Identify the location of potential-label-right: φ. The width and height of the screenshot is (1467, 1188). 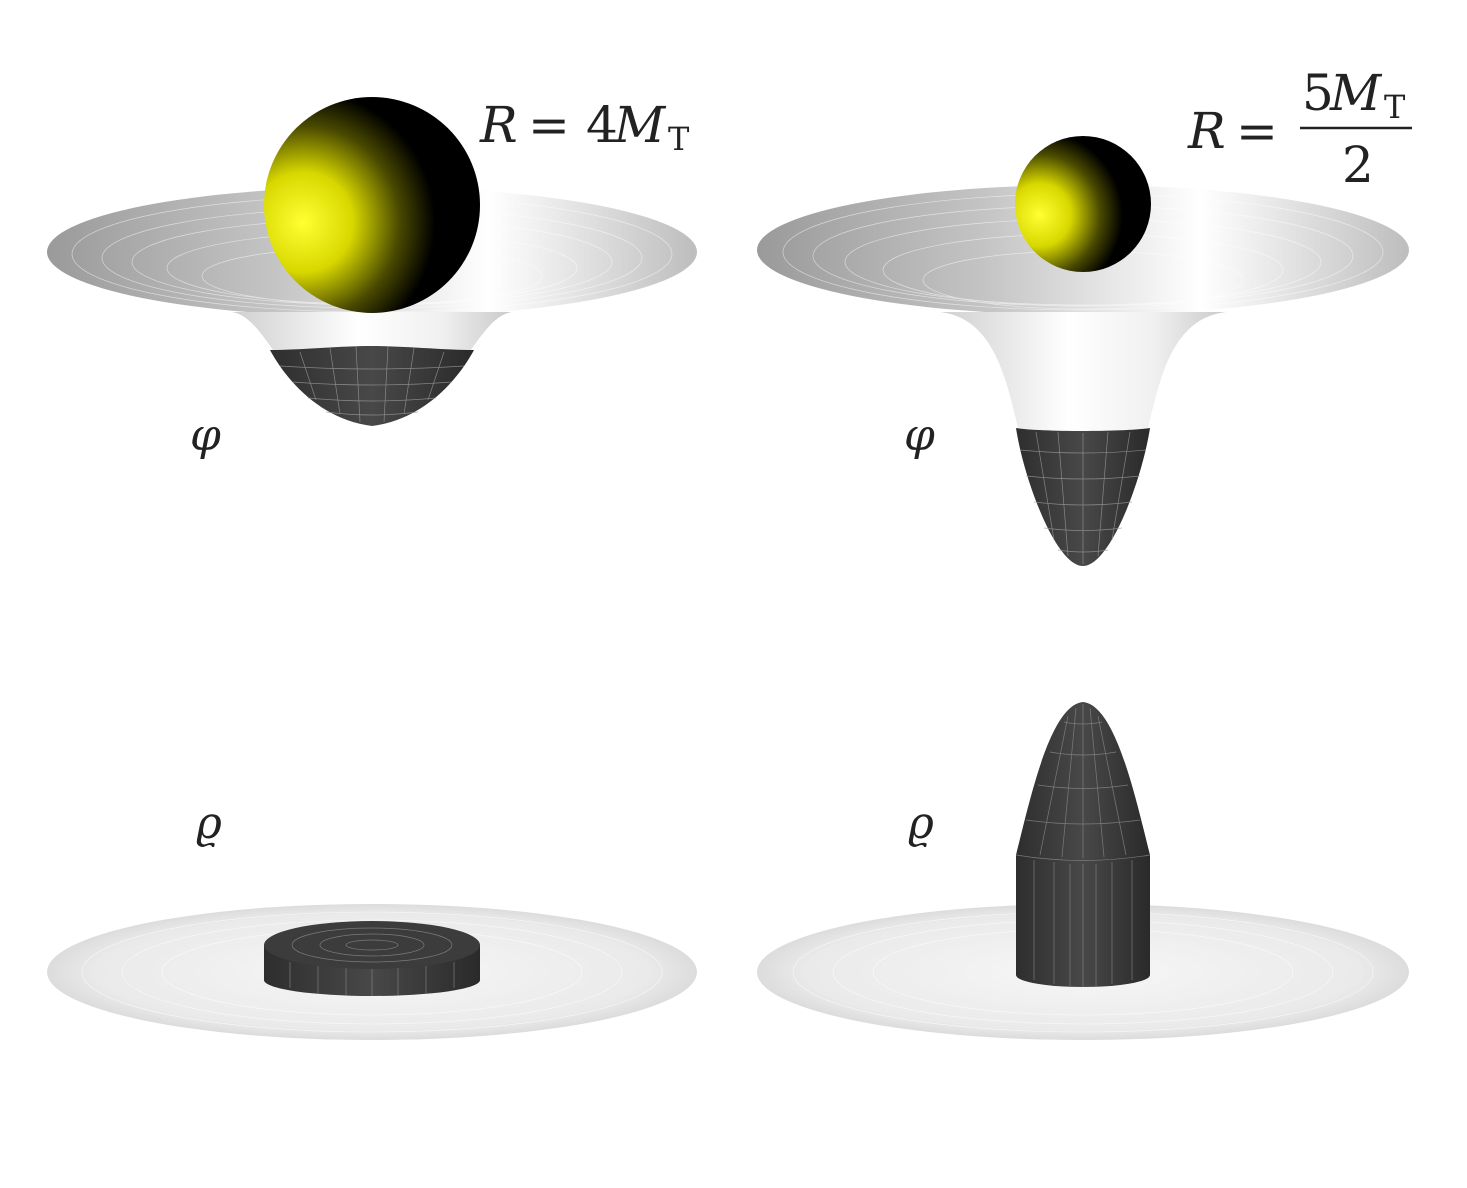
(919, 435).